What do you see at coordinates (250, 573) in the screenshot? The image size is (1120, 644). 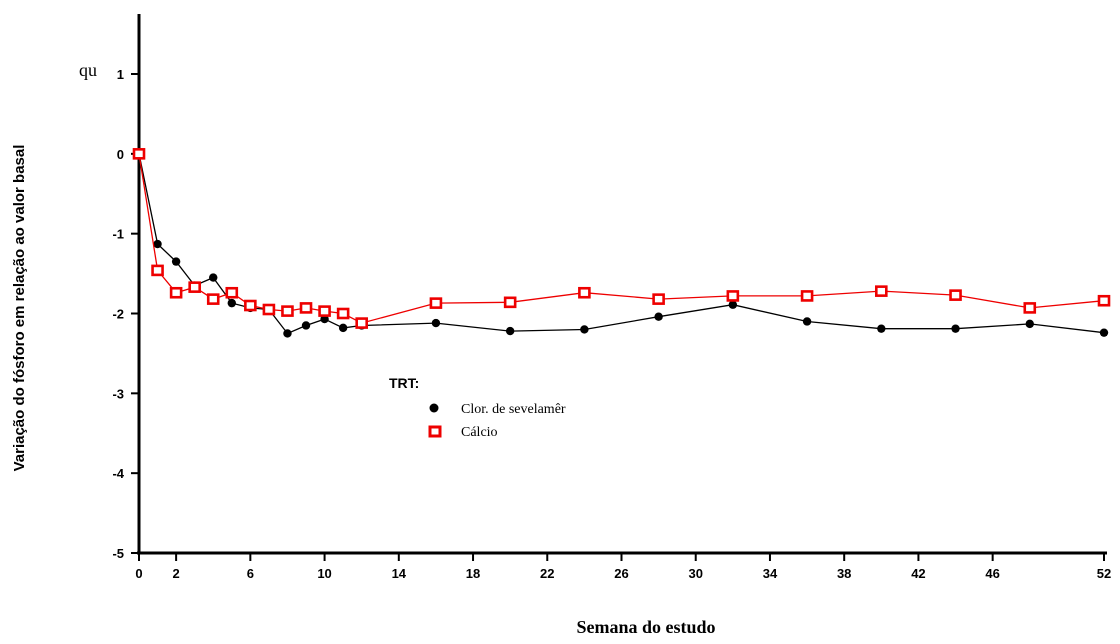 I see `x-tick-label: 6` at bounding box center [250, 573].